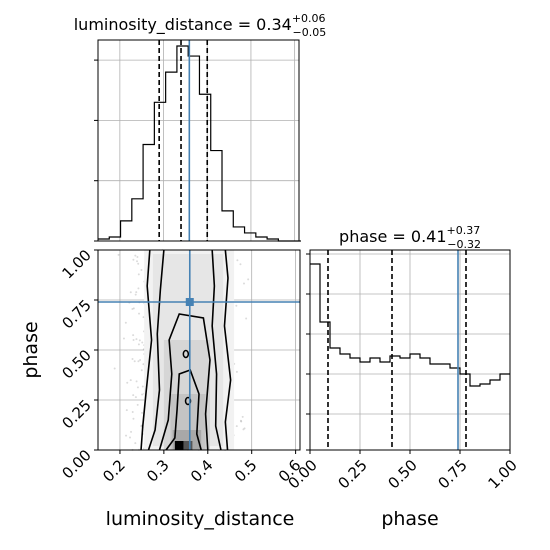 The height and width of the screenshot is (550, 550). I want to click on ph-quantile-lines, so click(397, 350).